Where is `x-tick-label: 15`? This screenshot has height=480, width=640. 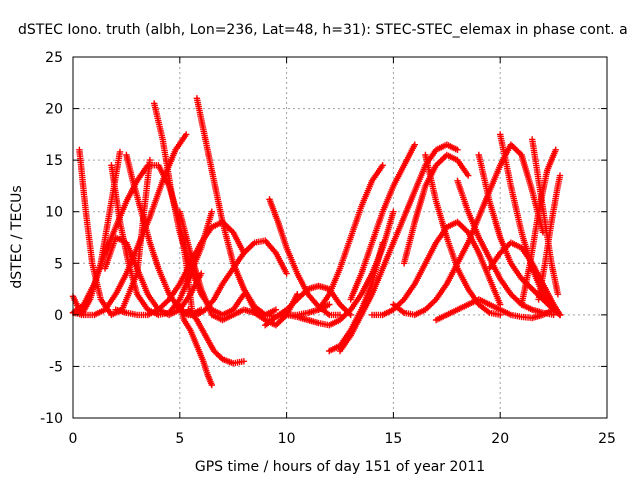 x-tick-label: 15 is located at coordinates (393, 439).